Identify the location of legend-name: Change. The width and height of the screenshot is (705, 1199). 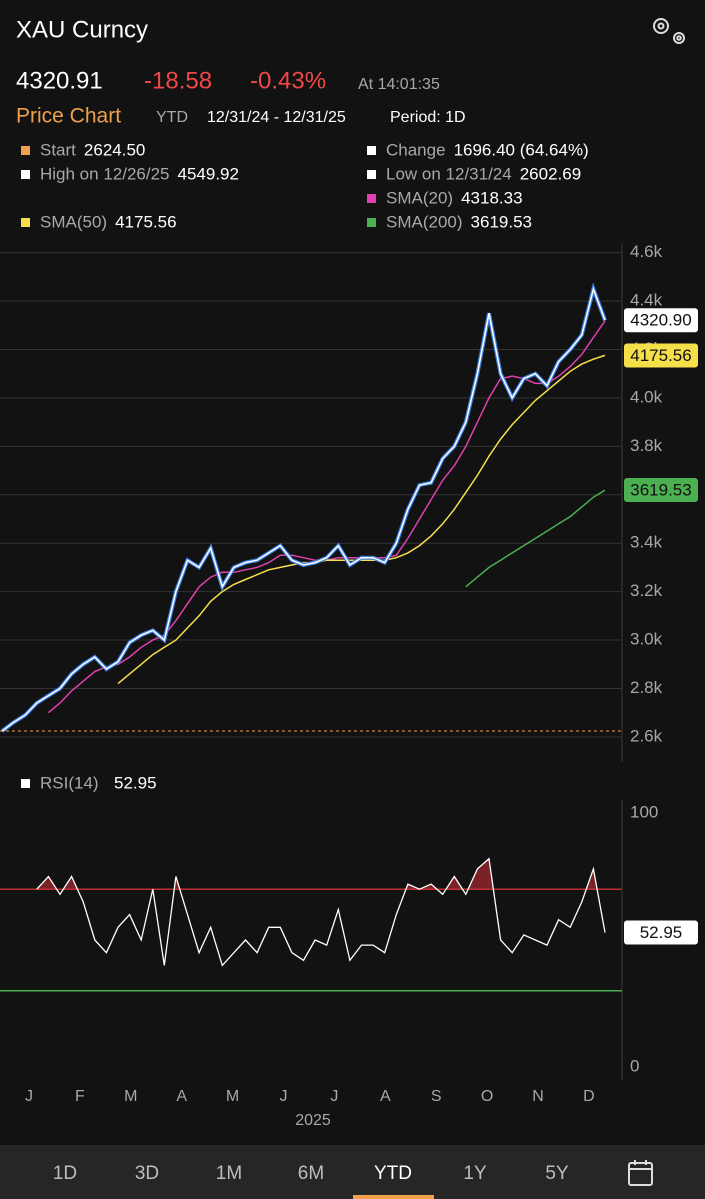
(416, 149).